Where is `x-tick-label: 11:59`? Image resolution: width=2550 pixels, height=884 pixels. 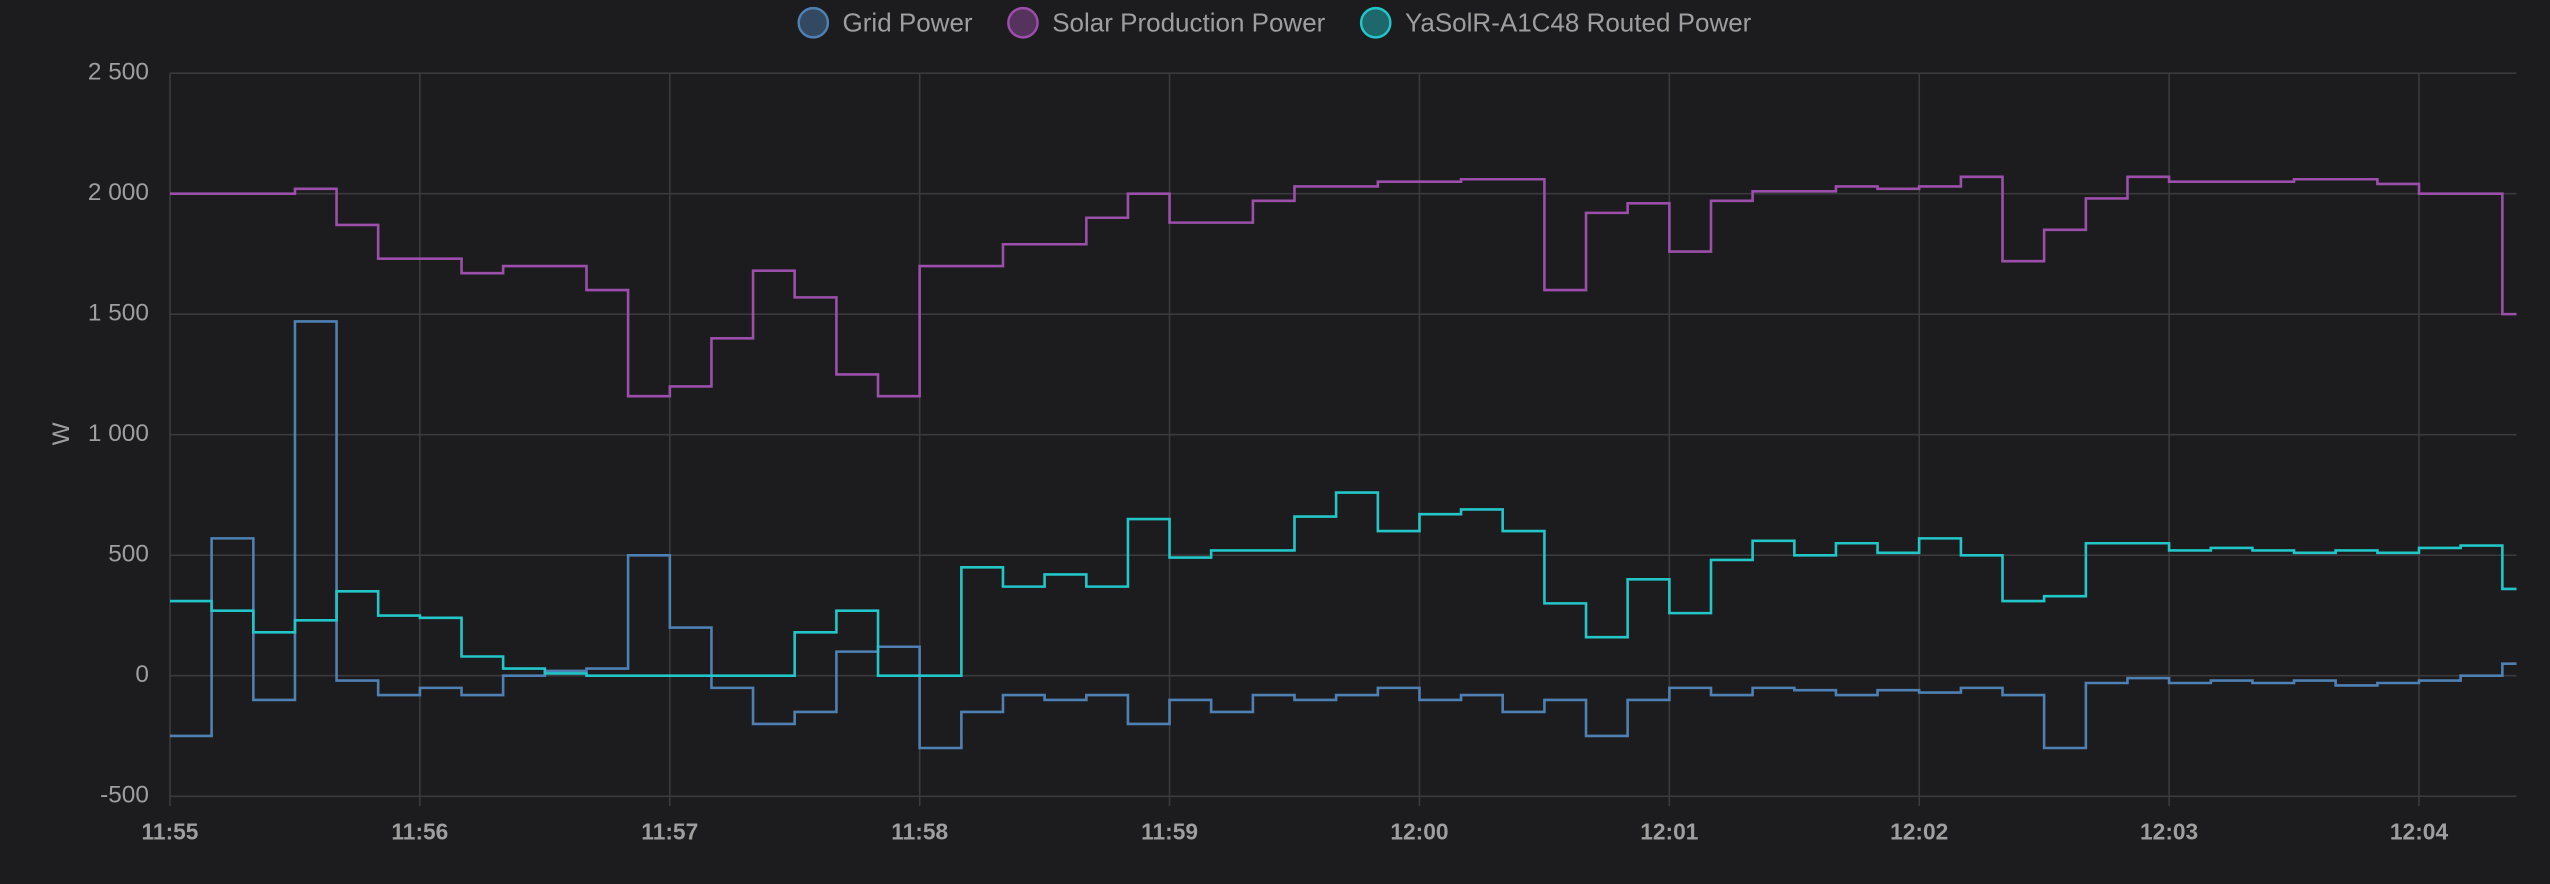
x-tick-label: 11:59 is located at coordinates (1169, 832).